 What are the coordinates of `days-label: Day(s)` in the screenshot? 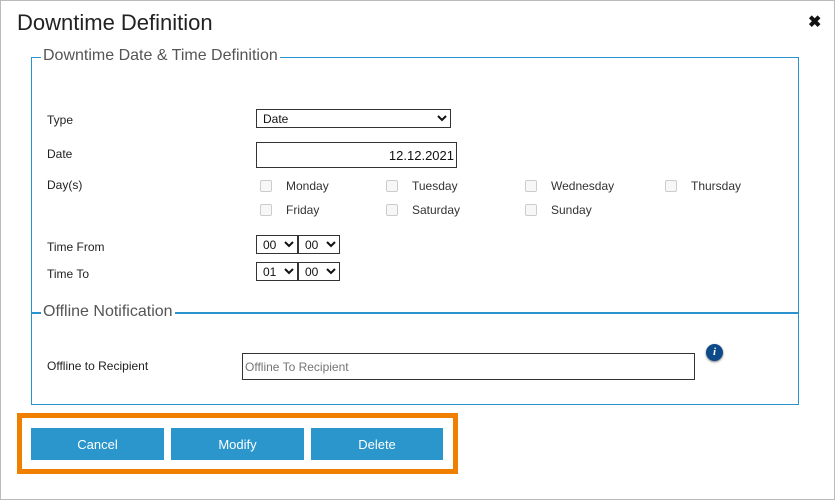 It's located at (65, 185).